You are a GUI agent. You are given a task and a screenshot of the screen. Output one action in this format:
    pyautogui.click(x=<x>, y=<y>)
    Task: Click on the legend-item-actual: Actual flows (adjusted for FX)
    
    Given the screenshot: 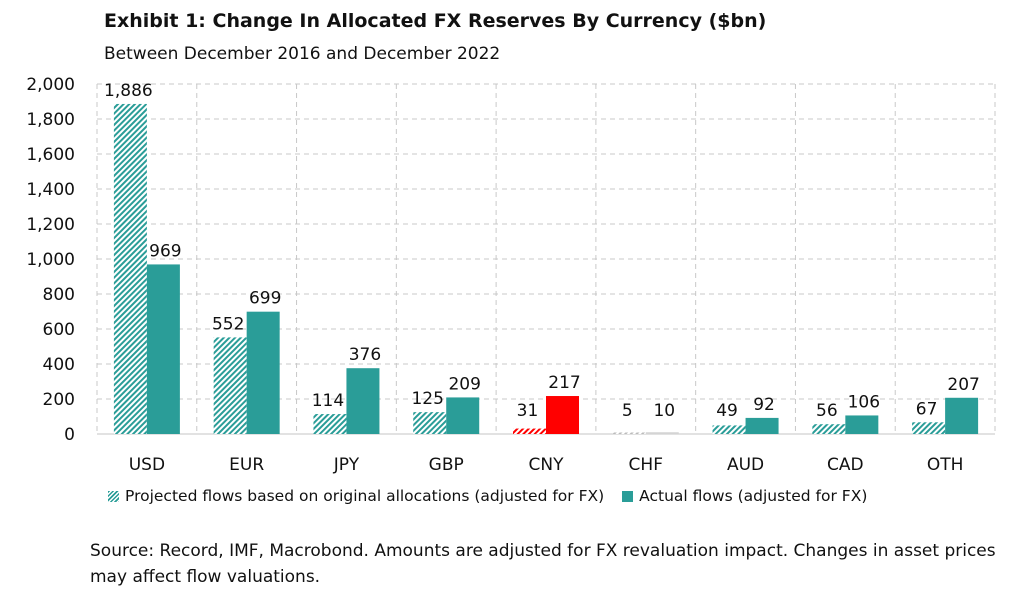 What is the action you would take?
    pyautogui.click(x=744, y=496)
    